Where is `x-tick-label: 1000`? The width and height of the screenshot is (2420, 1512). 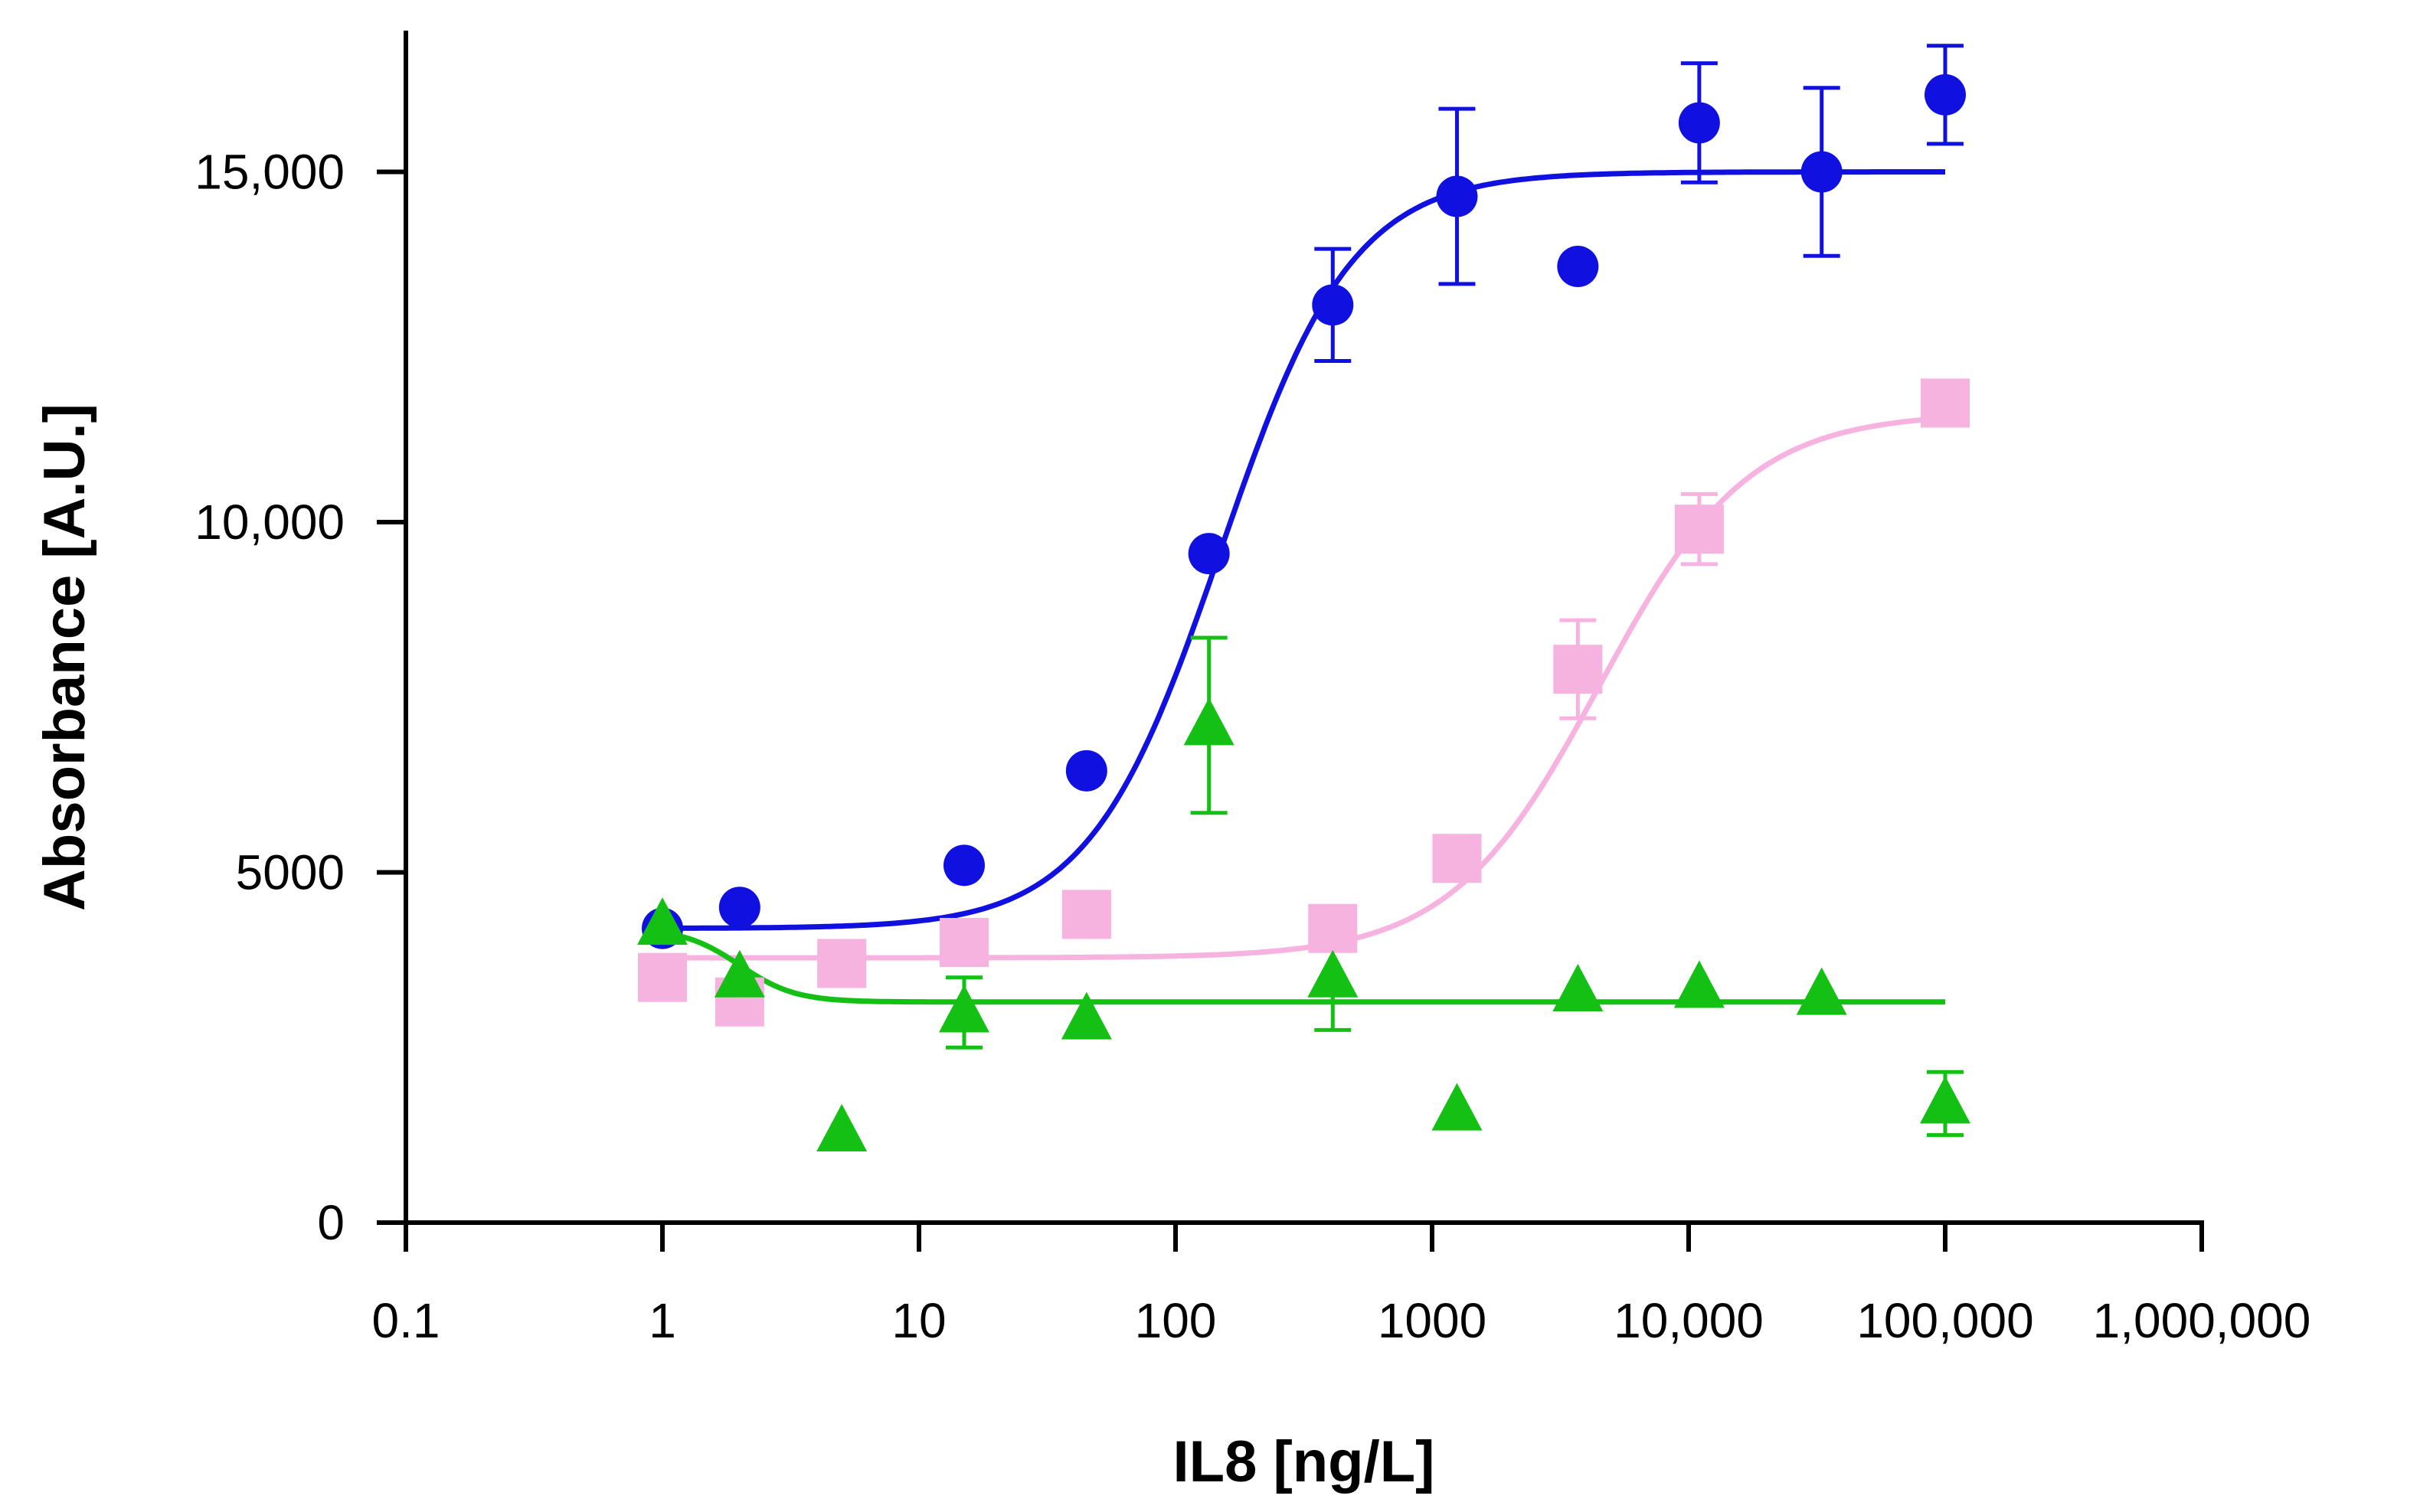
x-tick-label: 1000 is located at coordinates (1432, 1320).